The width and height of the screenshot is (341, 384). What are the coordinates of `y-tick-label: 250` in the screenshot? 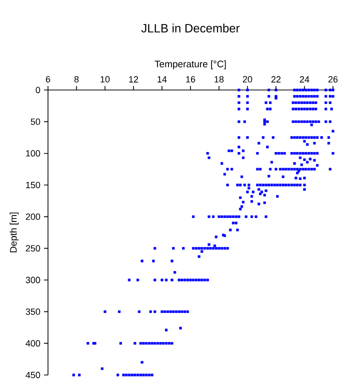 It's located at (33, 248).